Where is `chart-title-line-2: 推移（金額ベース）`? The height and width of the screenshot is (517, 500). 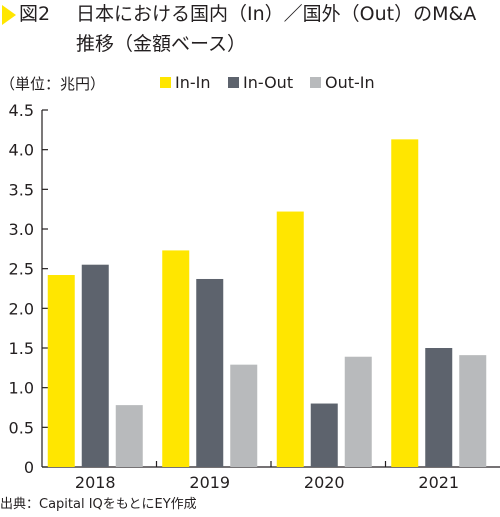
chart-title-line-2: 推移（金額ベース） is located at coordinates (161, 44).